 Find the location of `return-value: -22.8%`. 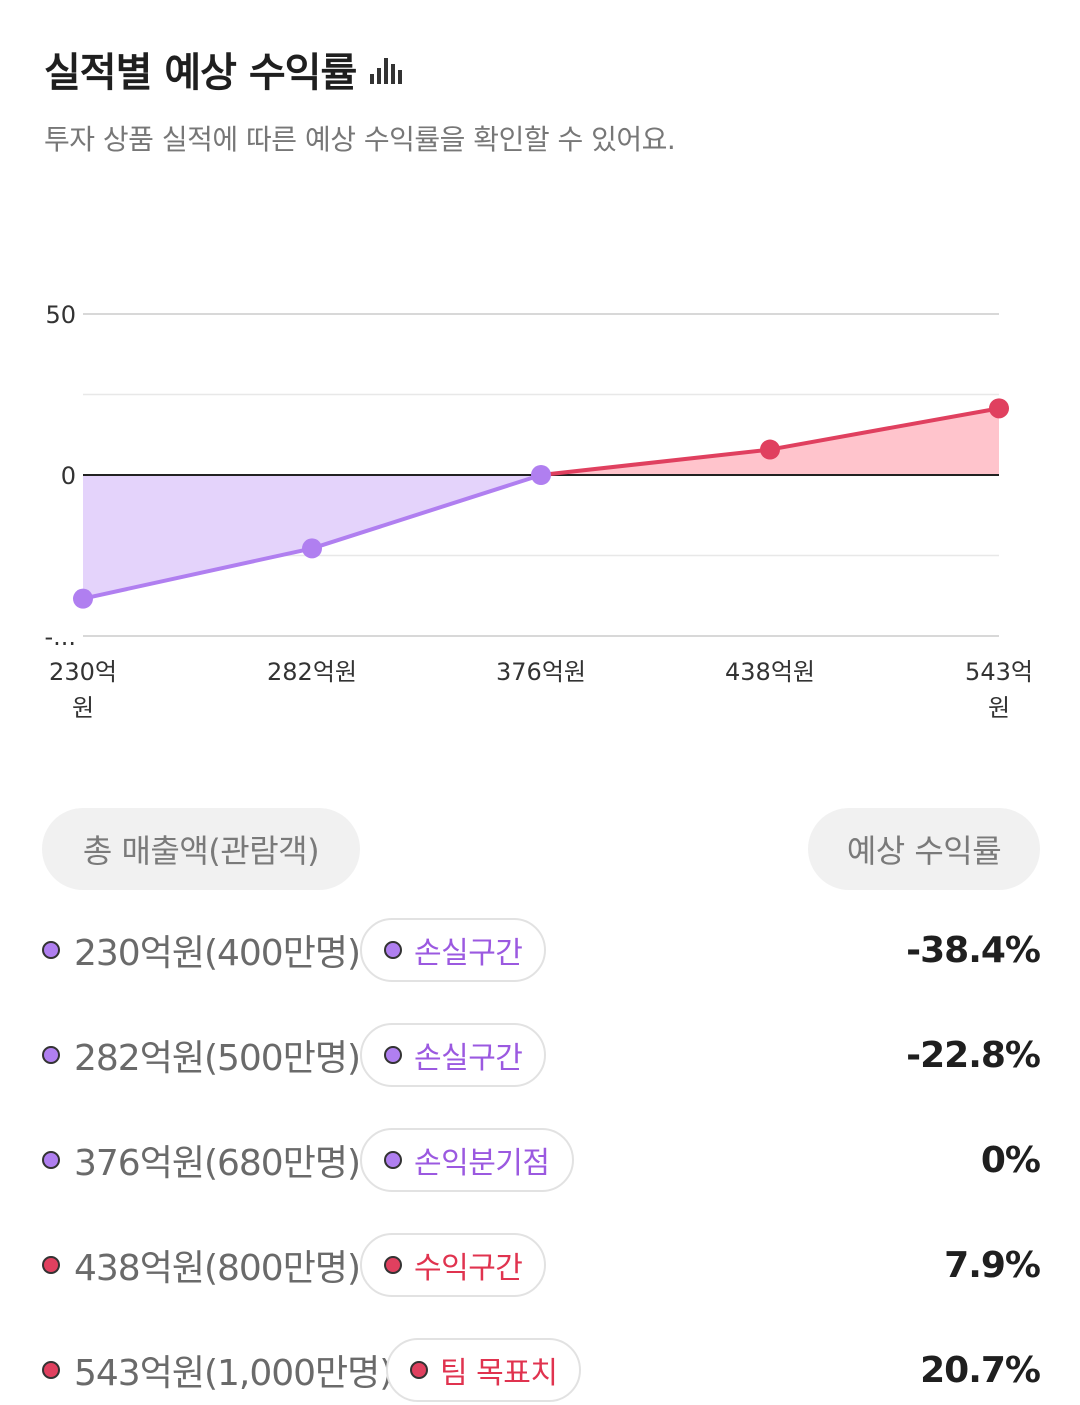

return-value: -22.8% is located at coordinates (973, 1055).